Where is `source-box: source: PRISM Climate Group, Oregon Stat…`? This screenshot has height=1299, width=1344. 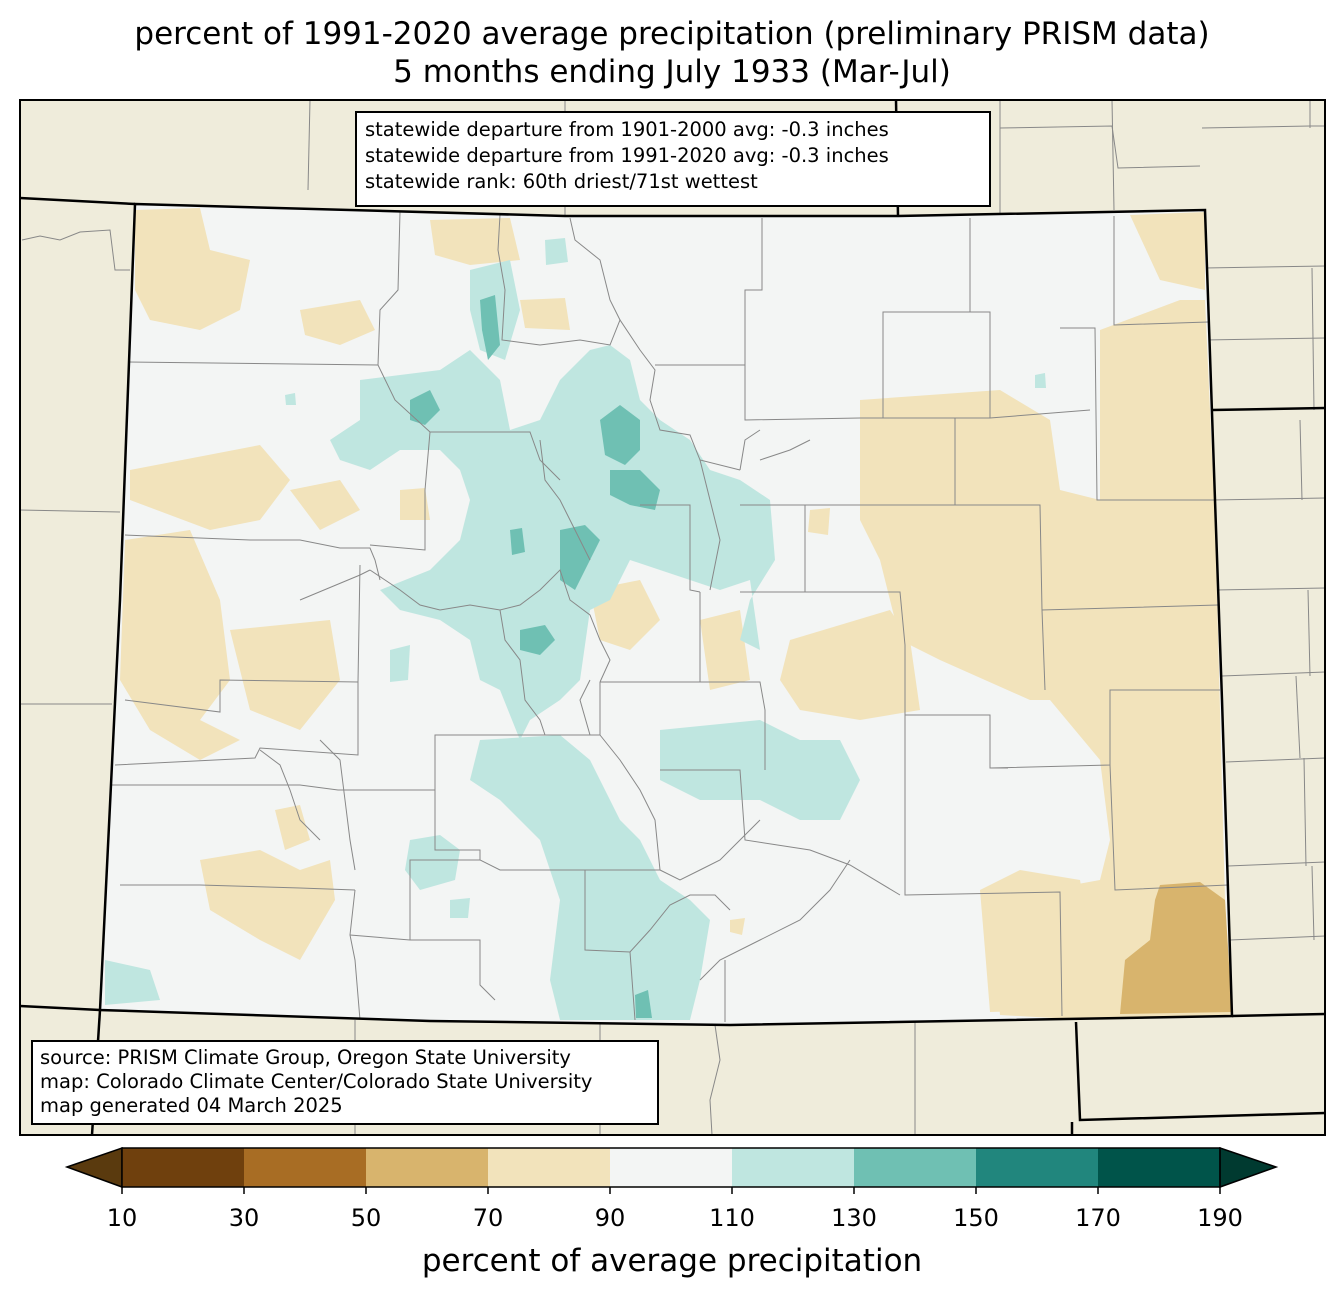
source-box: source: PRISM Climate Group, Oregon Stat… is located at coordinates (345, 1082).